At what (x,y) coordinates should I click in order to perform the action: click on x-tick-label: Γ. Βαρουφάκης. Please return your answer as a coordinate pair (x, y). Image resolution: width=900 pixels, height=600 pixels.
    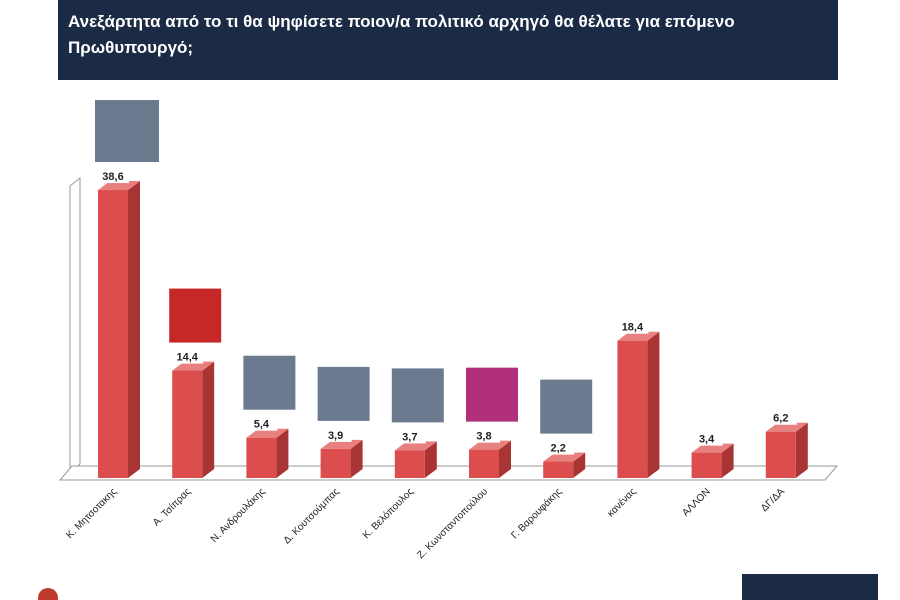
    Looking at the image, I should click on (537, 514).